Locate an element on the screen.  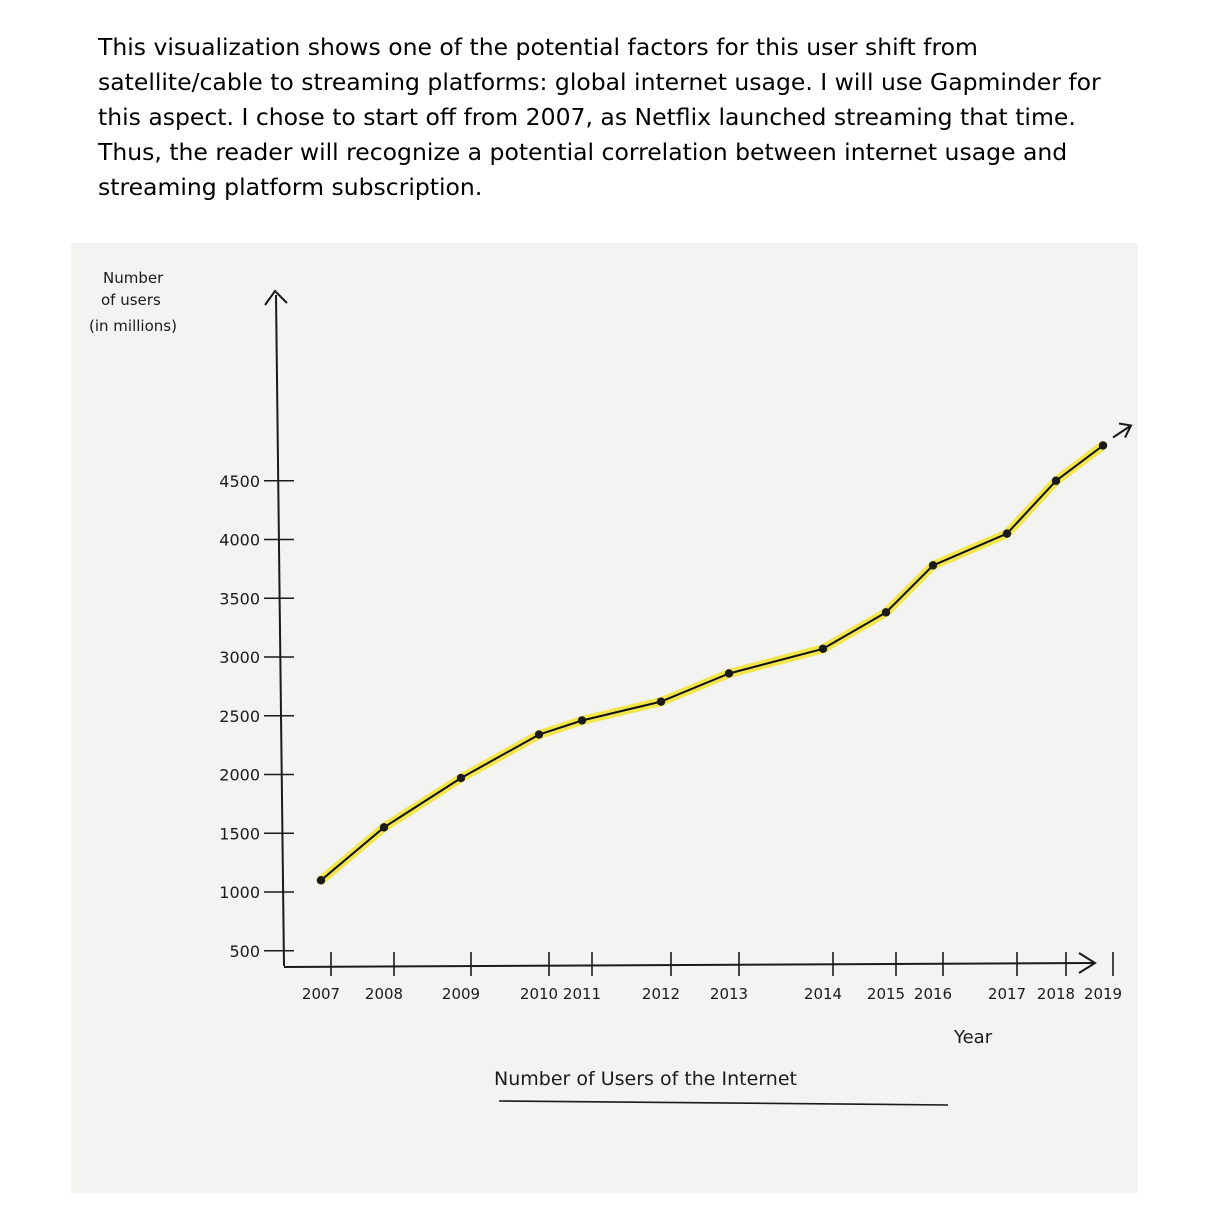
x-tick-label: 2009 is located at coordinates (461, 994).